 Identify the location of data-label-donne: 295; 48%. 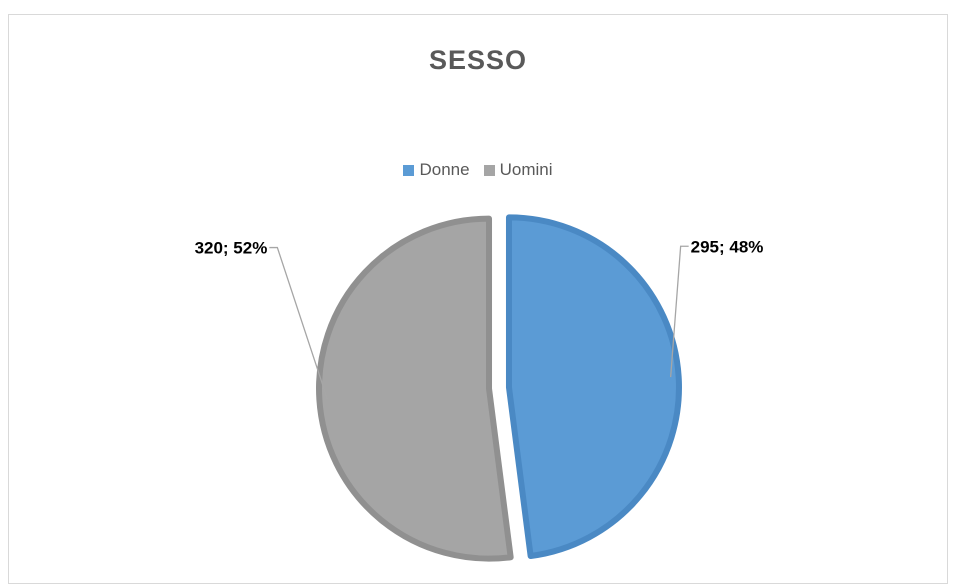
(727, 246).